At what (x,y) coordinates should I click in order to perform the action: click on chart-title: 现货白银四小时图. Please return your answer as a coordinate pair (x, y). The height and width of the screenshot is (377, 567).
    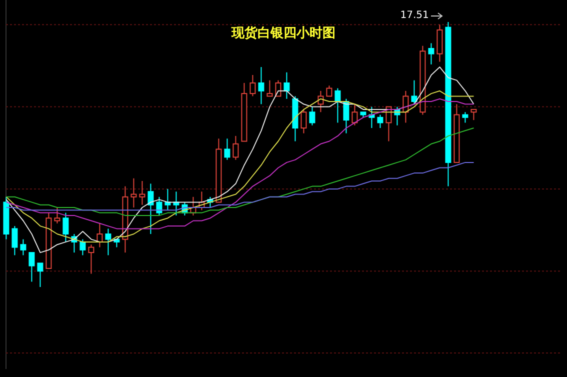
    Looking at the image, I should click on (283, 33).